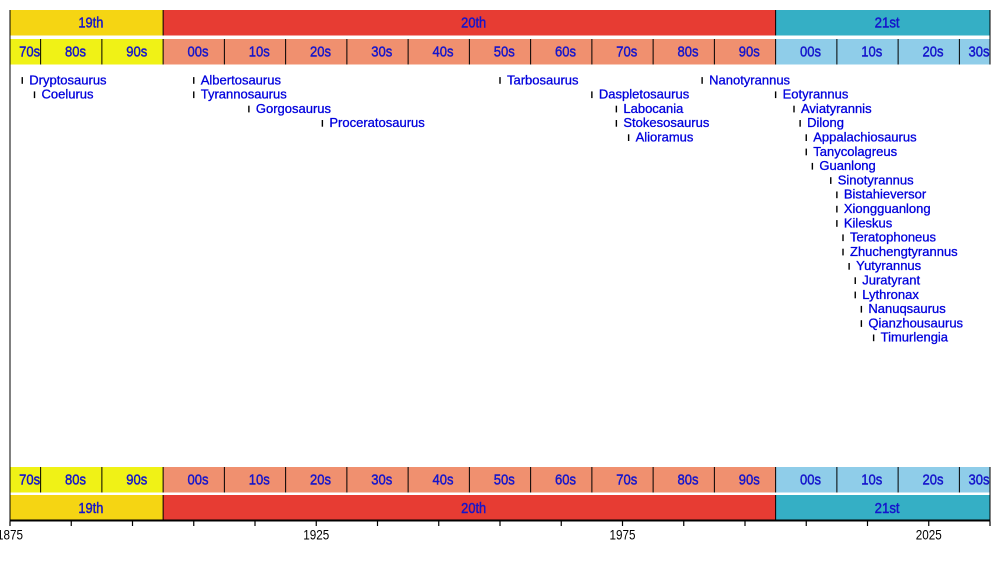  Describe the element at coordinates (68, 94) in the screenshot. I see `svg-text: Coelurus` at that location.